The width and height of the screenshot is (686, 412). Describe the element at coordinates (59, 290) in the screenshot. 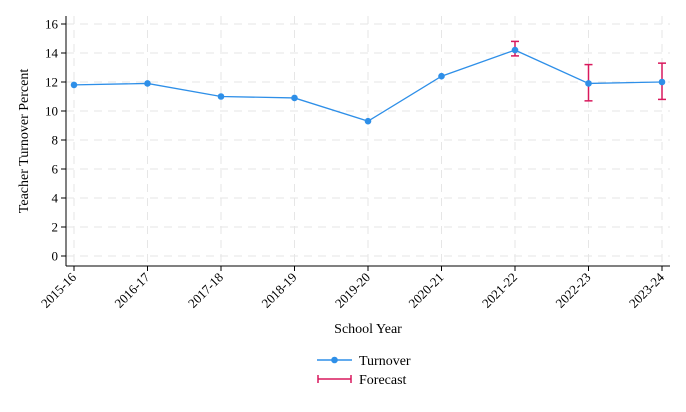

I see `x-tick-label: 2015-16` at that location.